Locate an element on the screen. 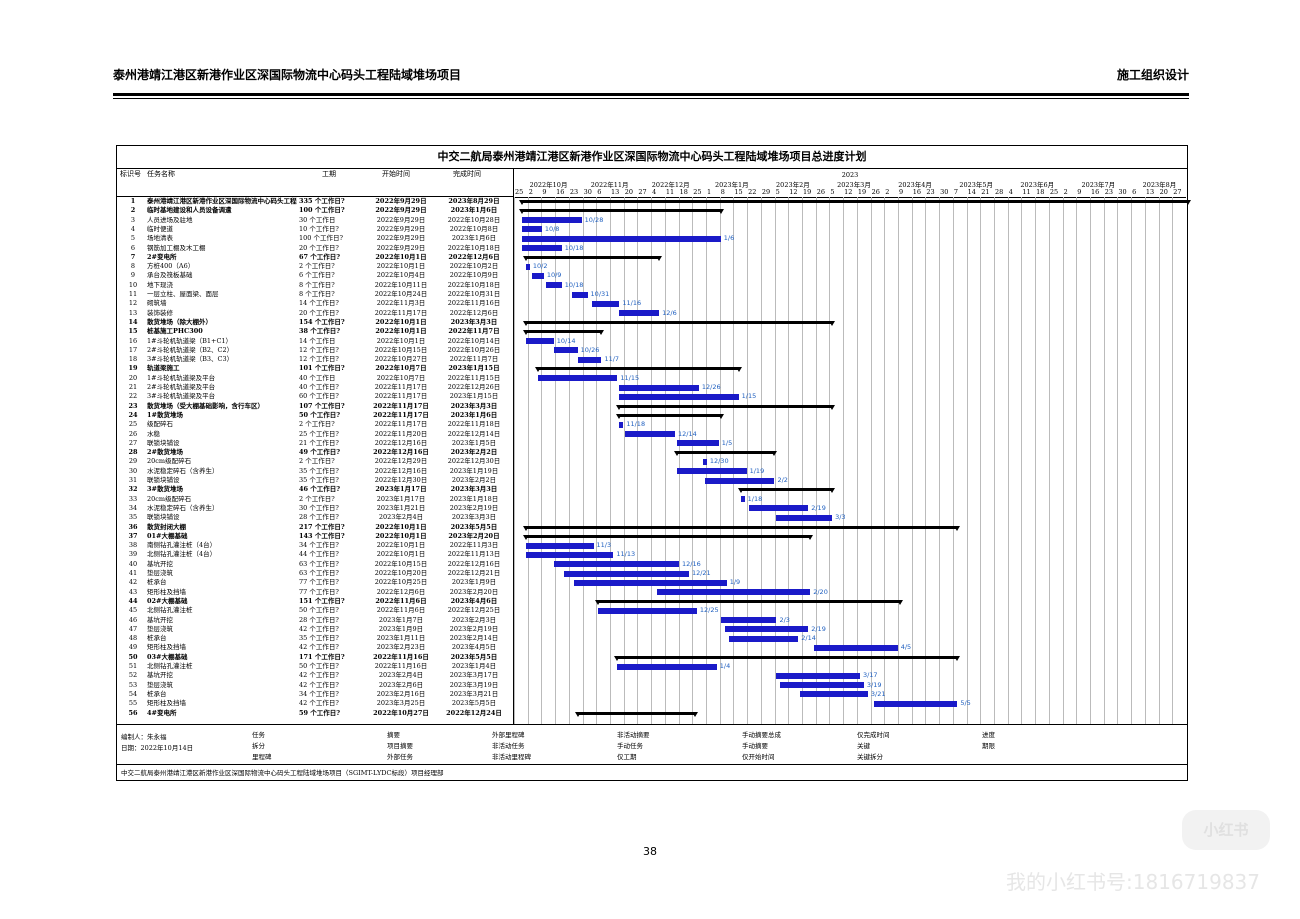 This screenshot has height=919, width=1300. col-head-name: 任务名称 is located at coordinates (161, 174).